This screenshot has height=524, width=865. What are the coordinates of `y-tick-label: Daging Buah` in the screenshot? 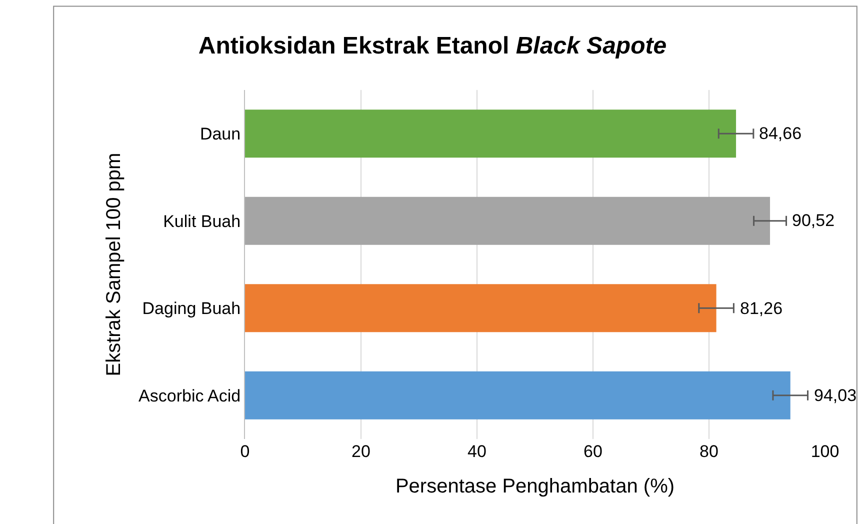 It's located at (191, 308).